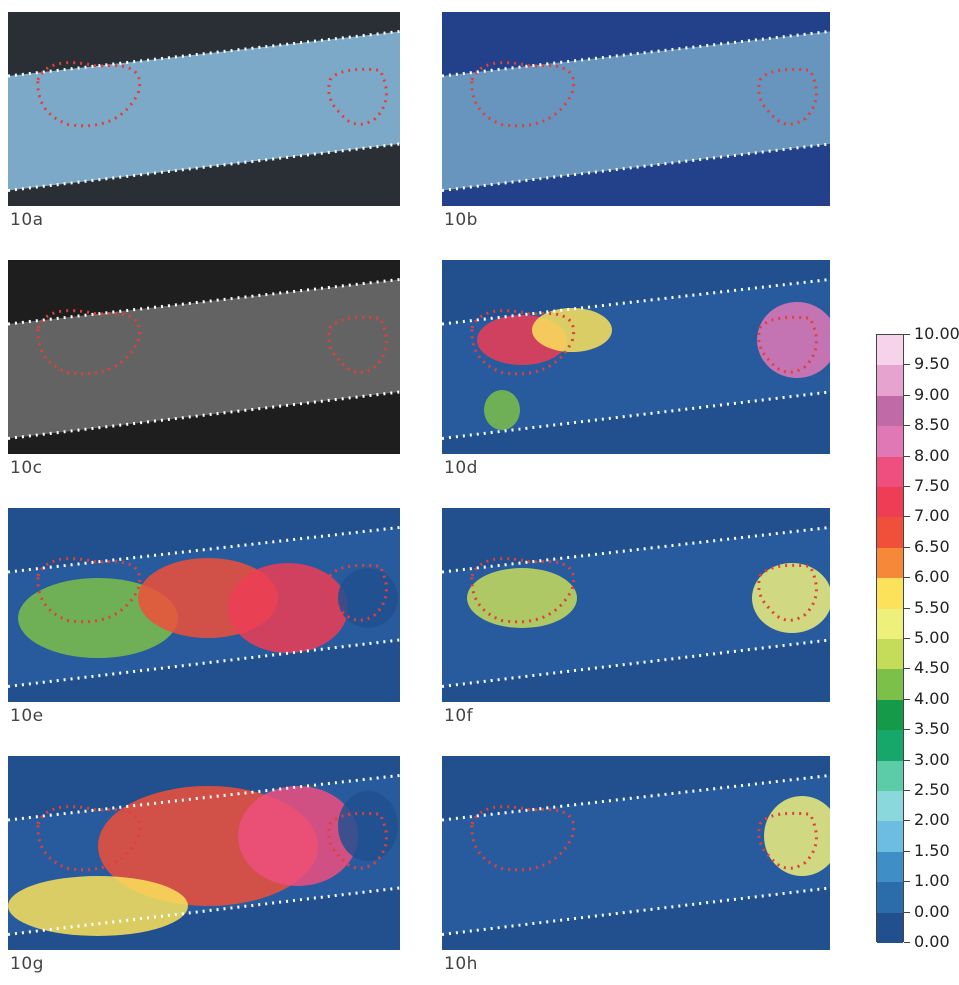 The image size is (959, 985). What do you see at coordinates (88, 342) in the screenshot?
I see `panel-c-region-left` at bounding box center [88, 342].